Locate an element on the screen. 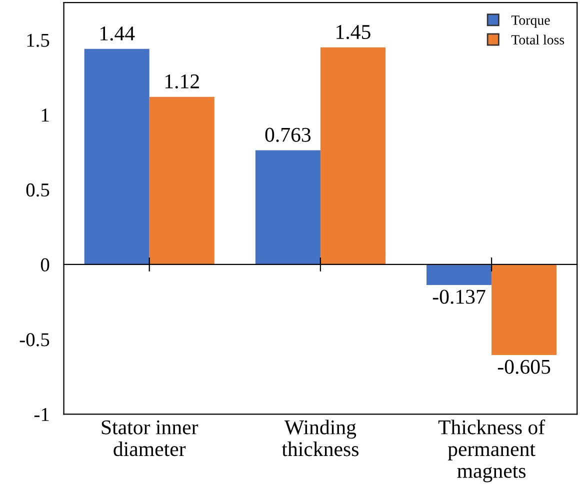 This screenshot has height=502, width=580. y-tick-label: 1 is located at coordinates (45, 115).